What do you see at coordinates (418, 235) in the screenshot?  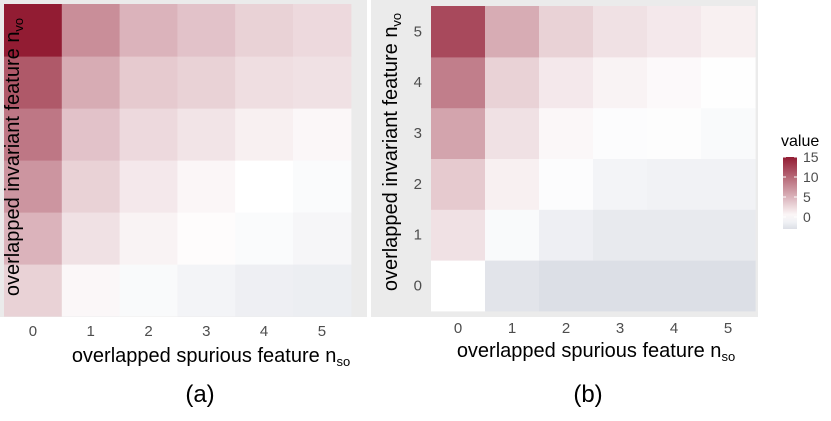 I see `y-tick-label: 1` at bounding box center [418, 235].